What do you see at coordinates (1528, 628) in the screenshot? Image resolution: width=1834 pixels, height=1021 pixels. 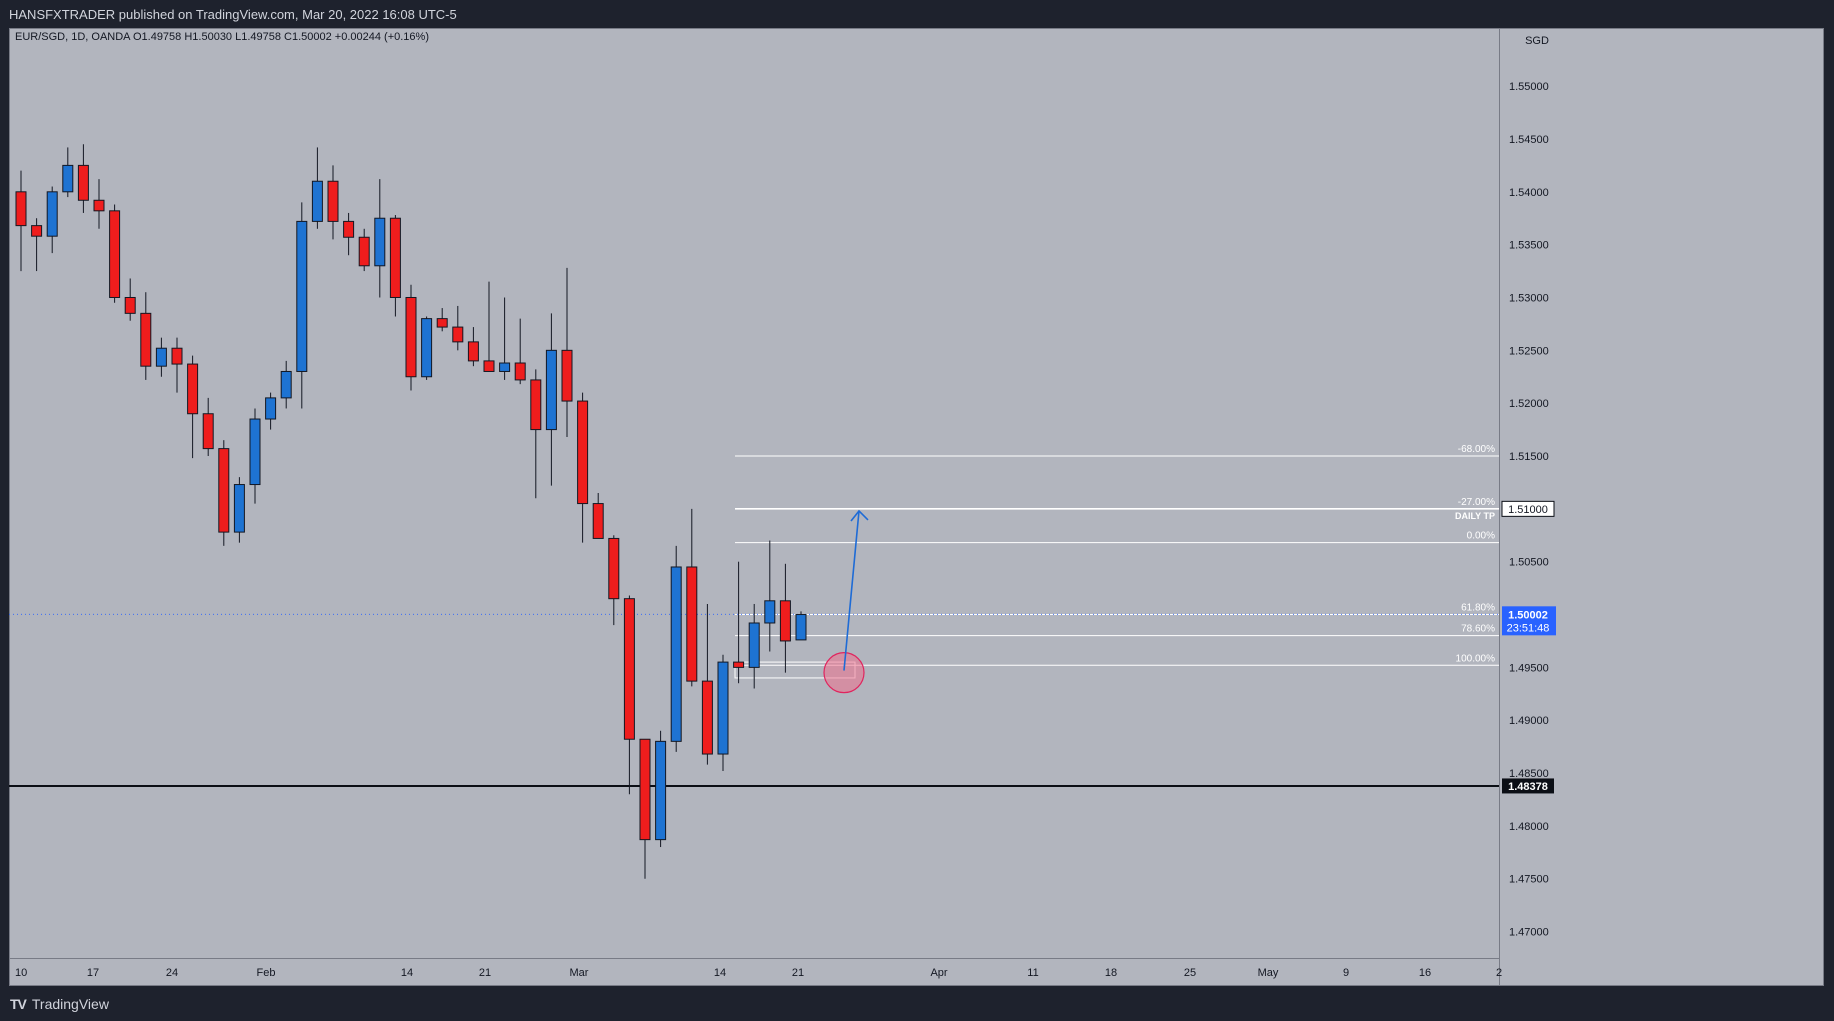 I see `bar-countdown: 23:51:48` at bounding box center [1528, 628].